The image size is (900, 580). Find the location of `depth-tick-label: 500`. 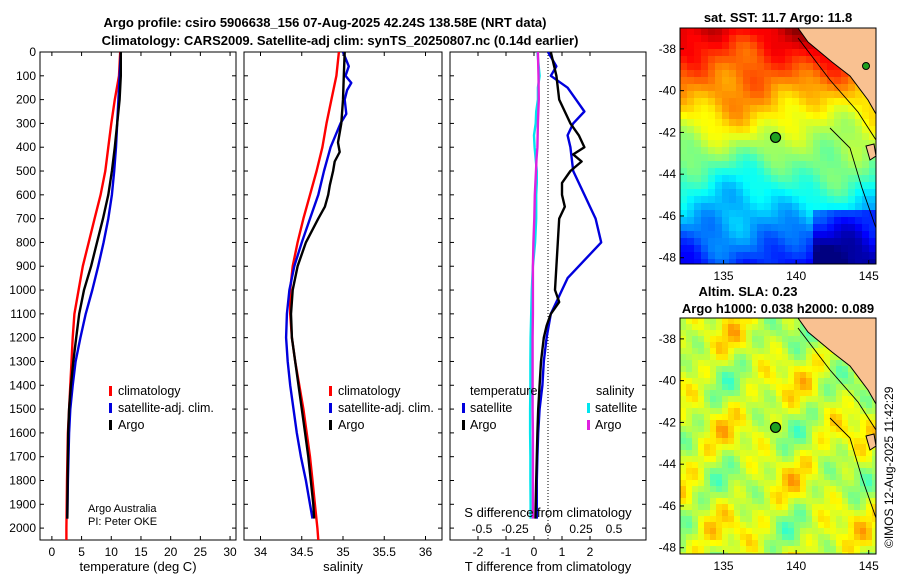

depth-tick-label: 500 is located at coordinates (26, 171).